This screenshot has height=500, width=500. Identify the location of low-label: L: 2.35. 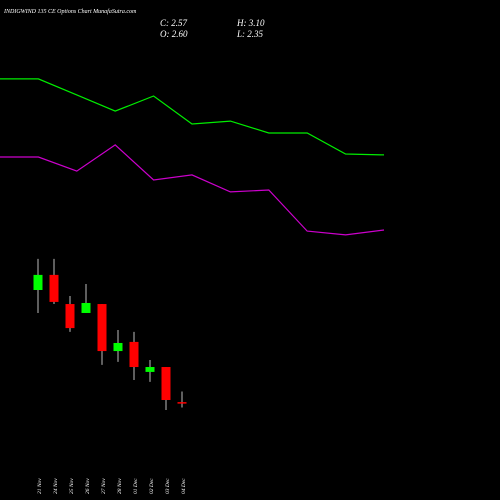
(250, 34).